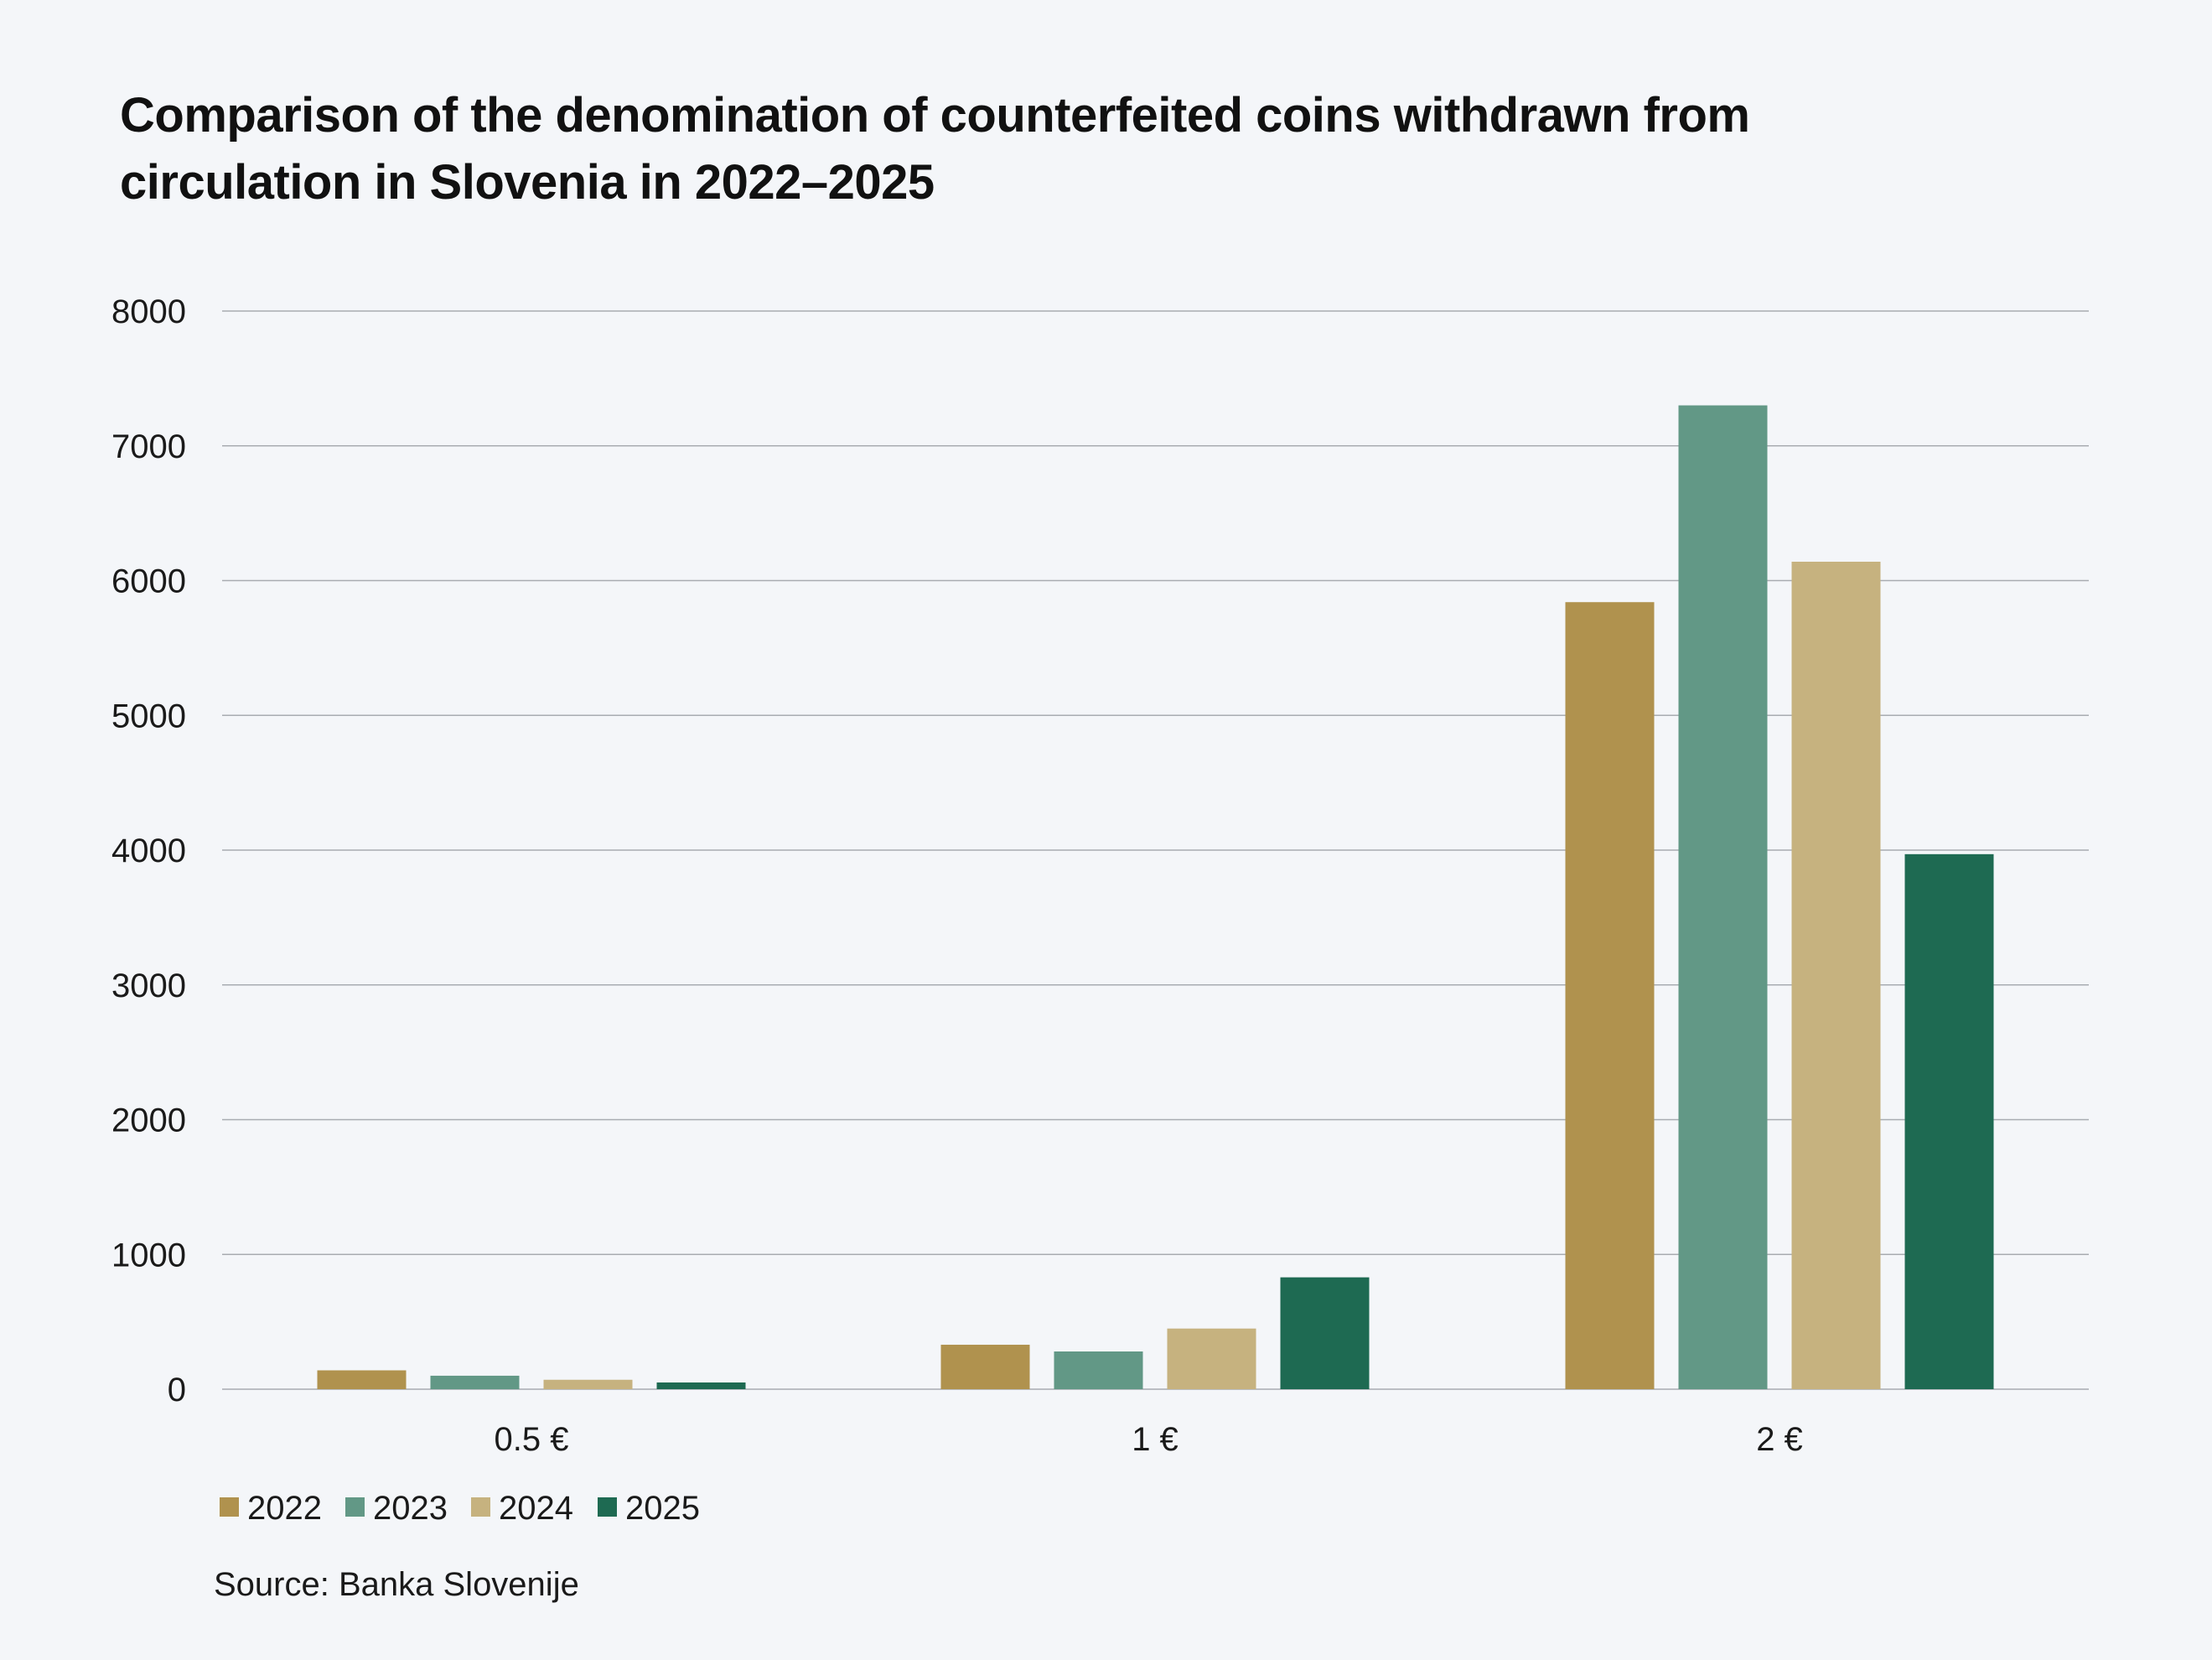 Image resolution: width=2212 pixels, height=1660 pixels. What do you see at coordinates (148, 1255) in the screenshot?
I see `y-tick-label: 1000` at bounding box center [148, 1255].